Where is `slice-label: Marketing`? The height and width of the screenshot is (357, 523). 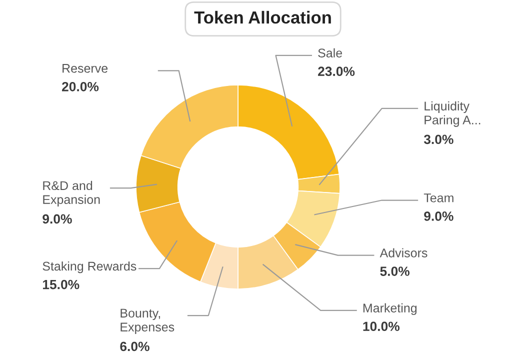 slice-label: Marketing is located at coordinates (390, 309).